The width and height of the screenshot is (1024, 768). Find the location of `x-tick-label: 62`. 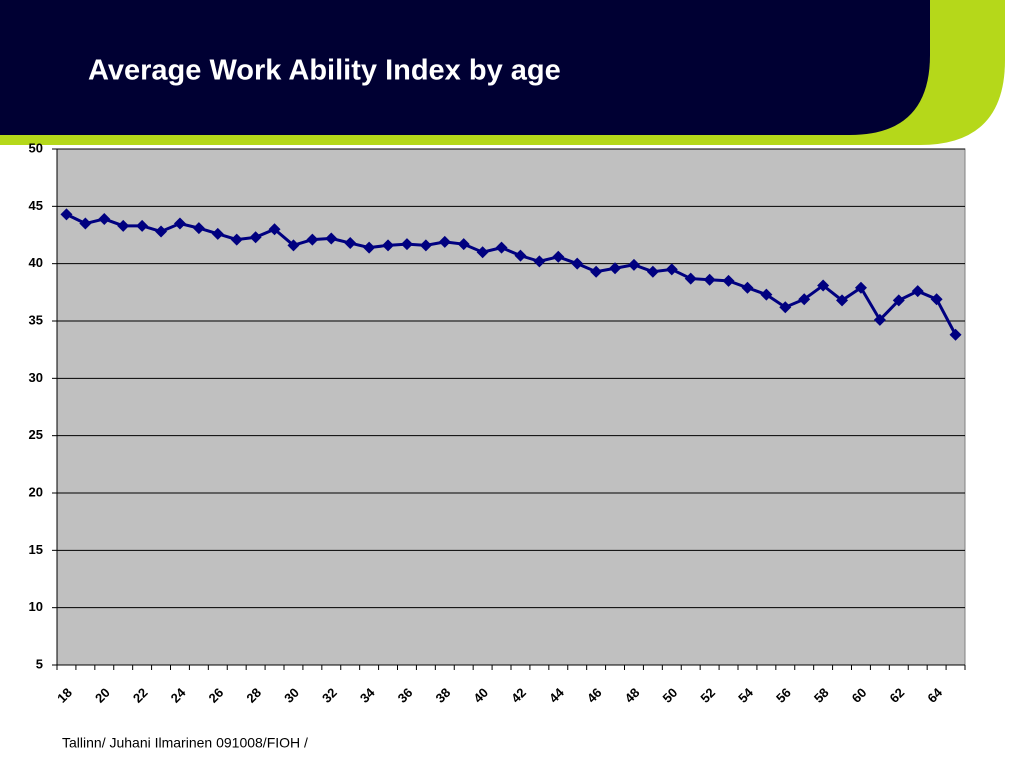

x-tick-label: 62 is located at coordinates (897, 695).